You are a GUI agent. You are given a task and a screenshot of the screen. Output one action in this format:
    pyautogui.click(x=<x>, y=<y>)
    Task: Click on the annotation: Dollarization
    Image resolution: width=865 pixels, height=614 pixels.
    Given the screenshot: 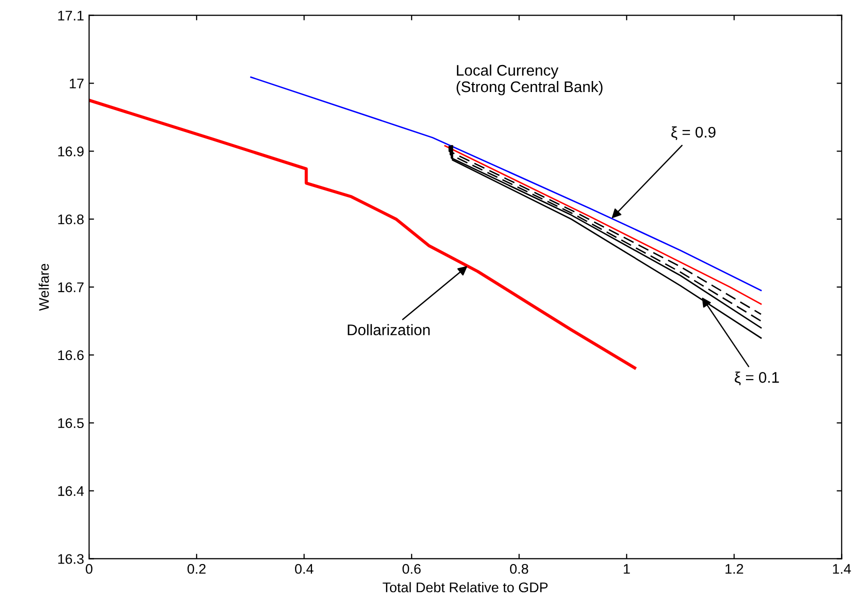 What is the action you would take?
    pyautogui.click(x=389, y=330)
    